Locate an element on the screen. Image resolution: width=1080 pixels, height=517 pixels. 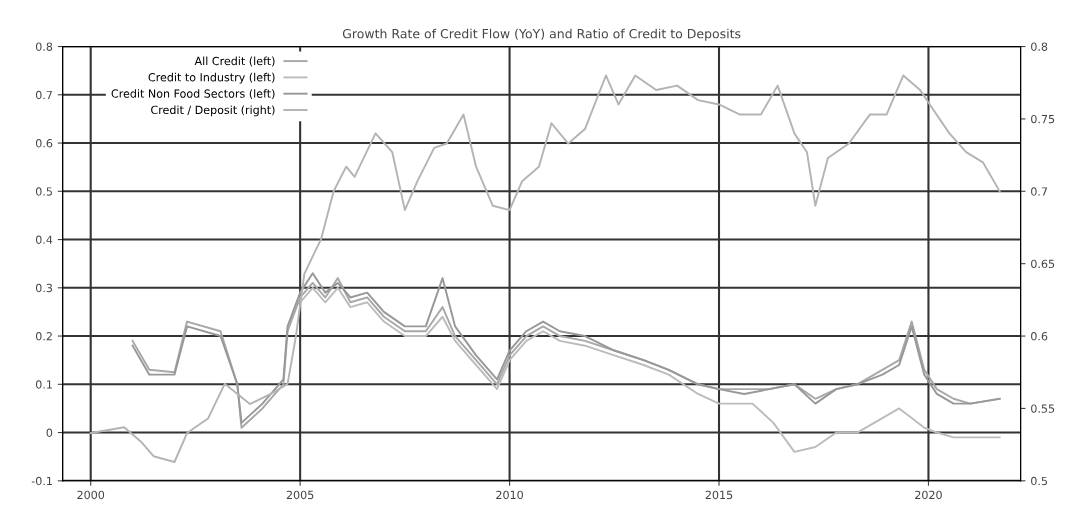
legend-label: Credit to Industry (left) is located at coordinates (211, 78).